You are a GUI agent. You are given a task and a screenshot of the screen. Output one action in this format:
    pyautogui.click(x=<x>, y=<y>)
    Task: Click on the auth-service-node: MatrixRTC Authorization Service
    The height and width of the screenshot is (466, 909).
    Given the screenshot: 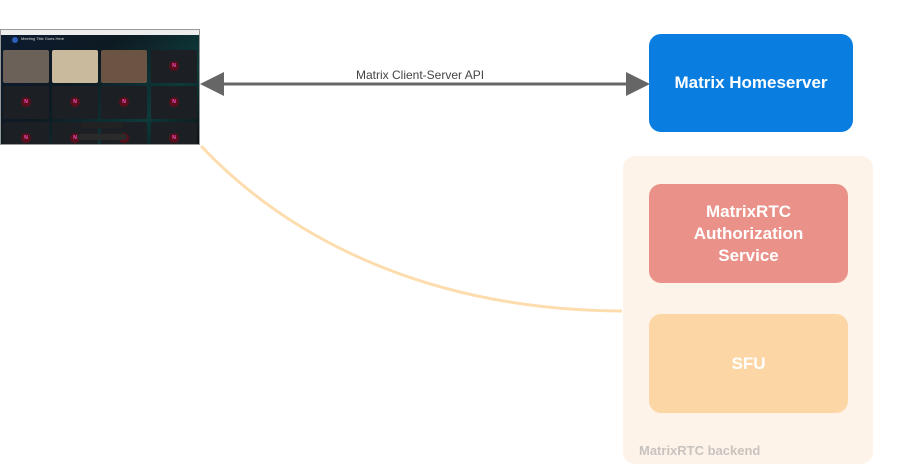 What is the action you would take?
    pyautogui.click(x=748, y=233)
    